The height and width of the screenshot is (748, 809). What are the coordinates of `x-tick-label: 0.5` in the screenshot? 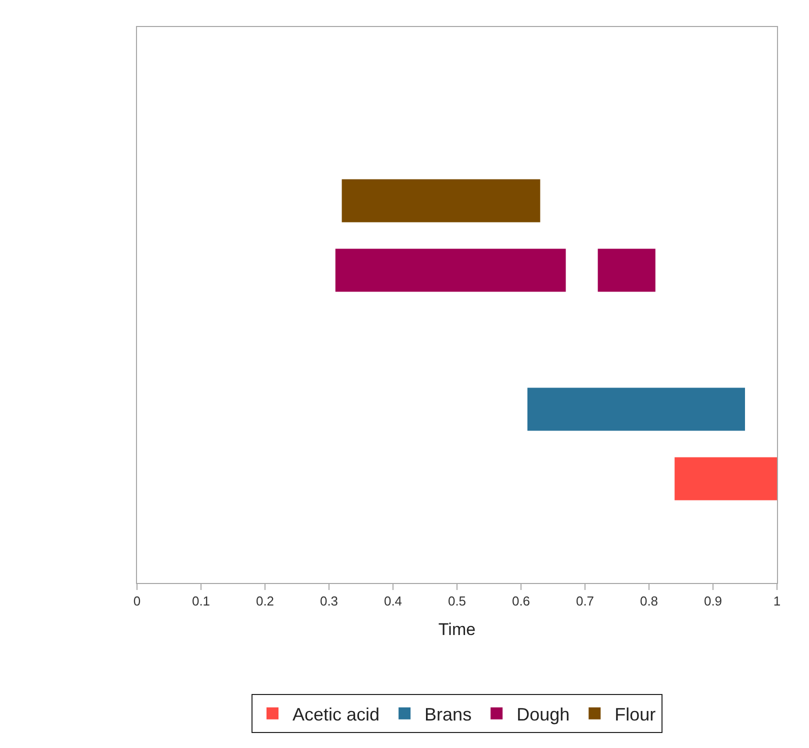 It's located at (457, 601).